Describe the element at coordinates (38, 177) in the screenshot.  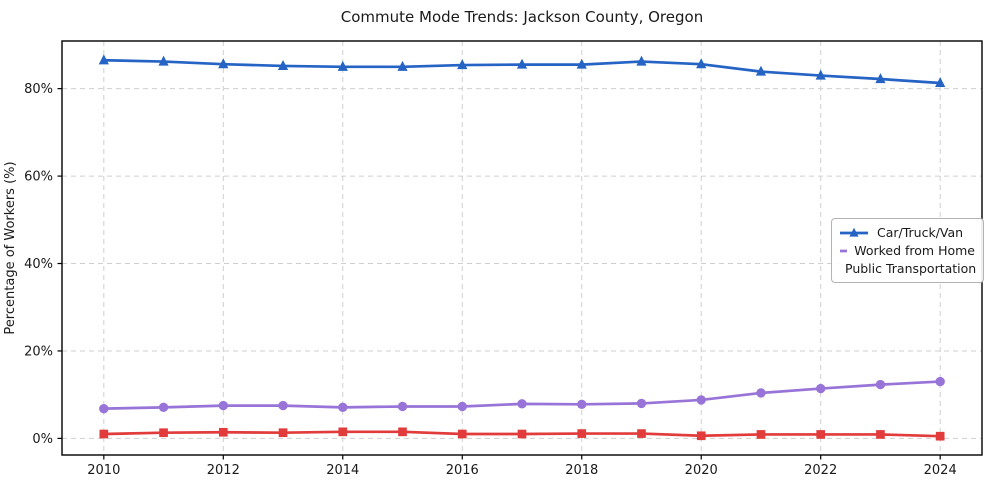
I see `y-tick-label: 60%` at that location.